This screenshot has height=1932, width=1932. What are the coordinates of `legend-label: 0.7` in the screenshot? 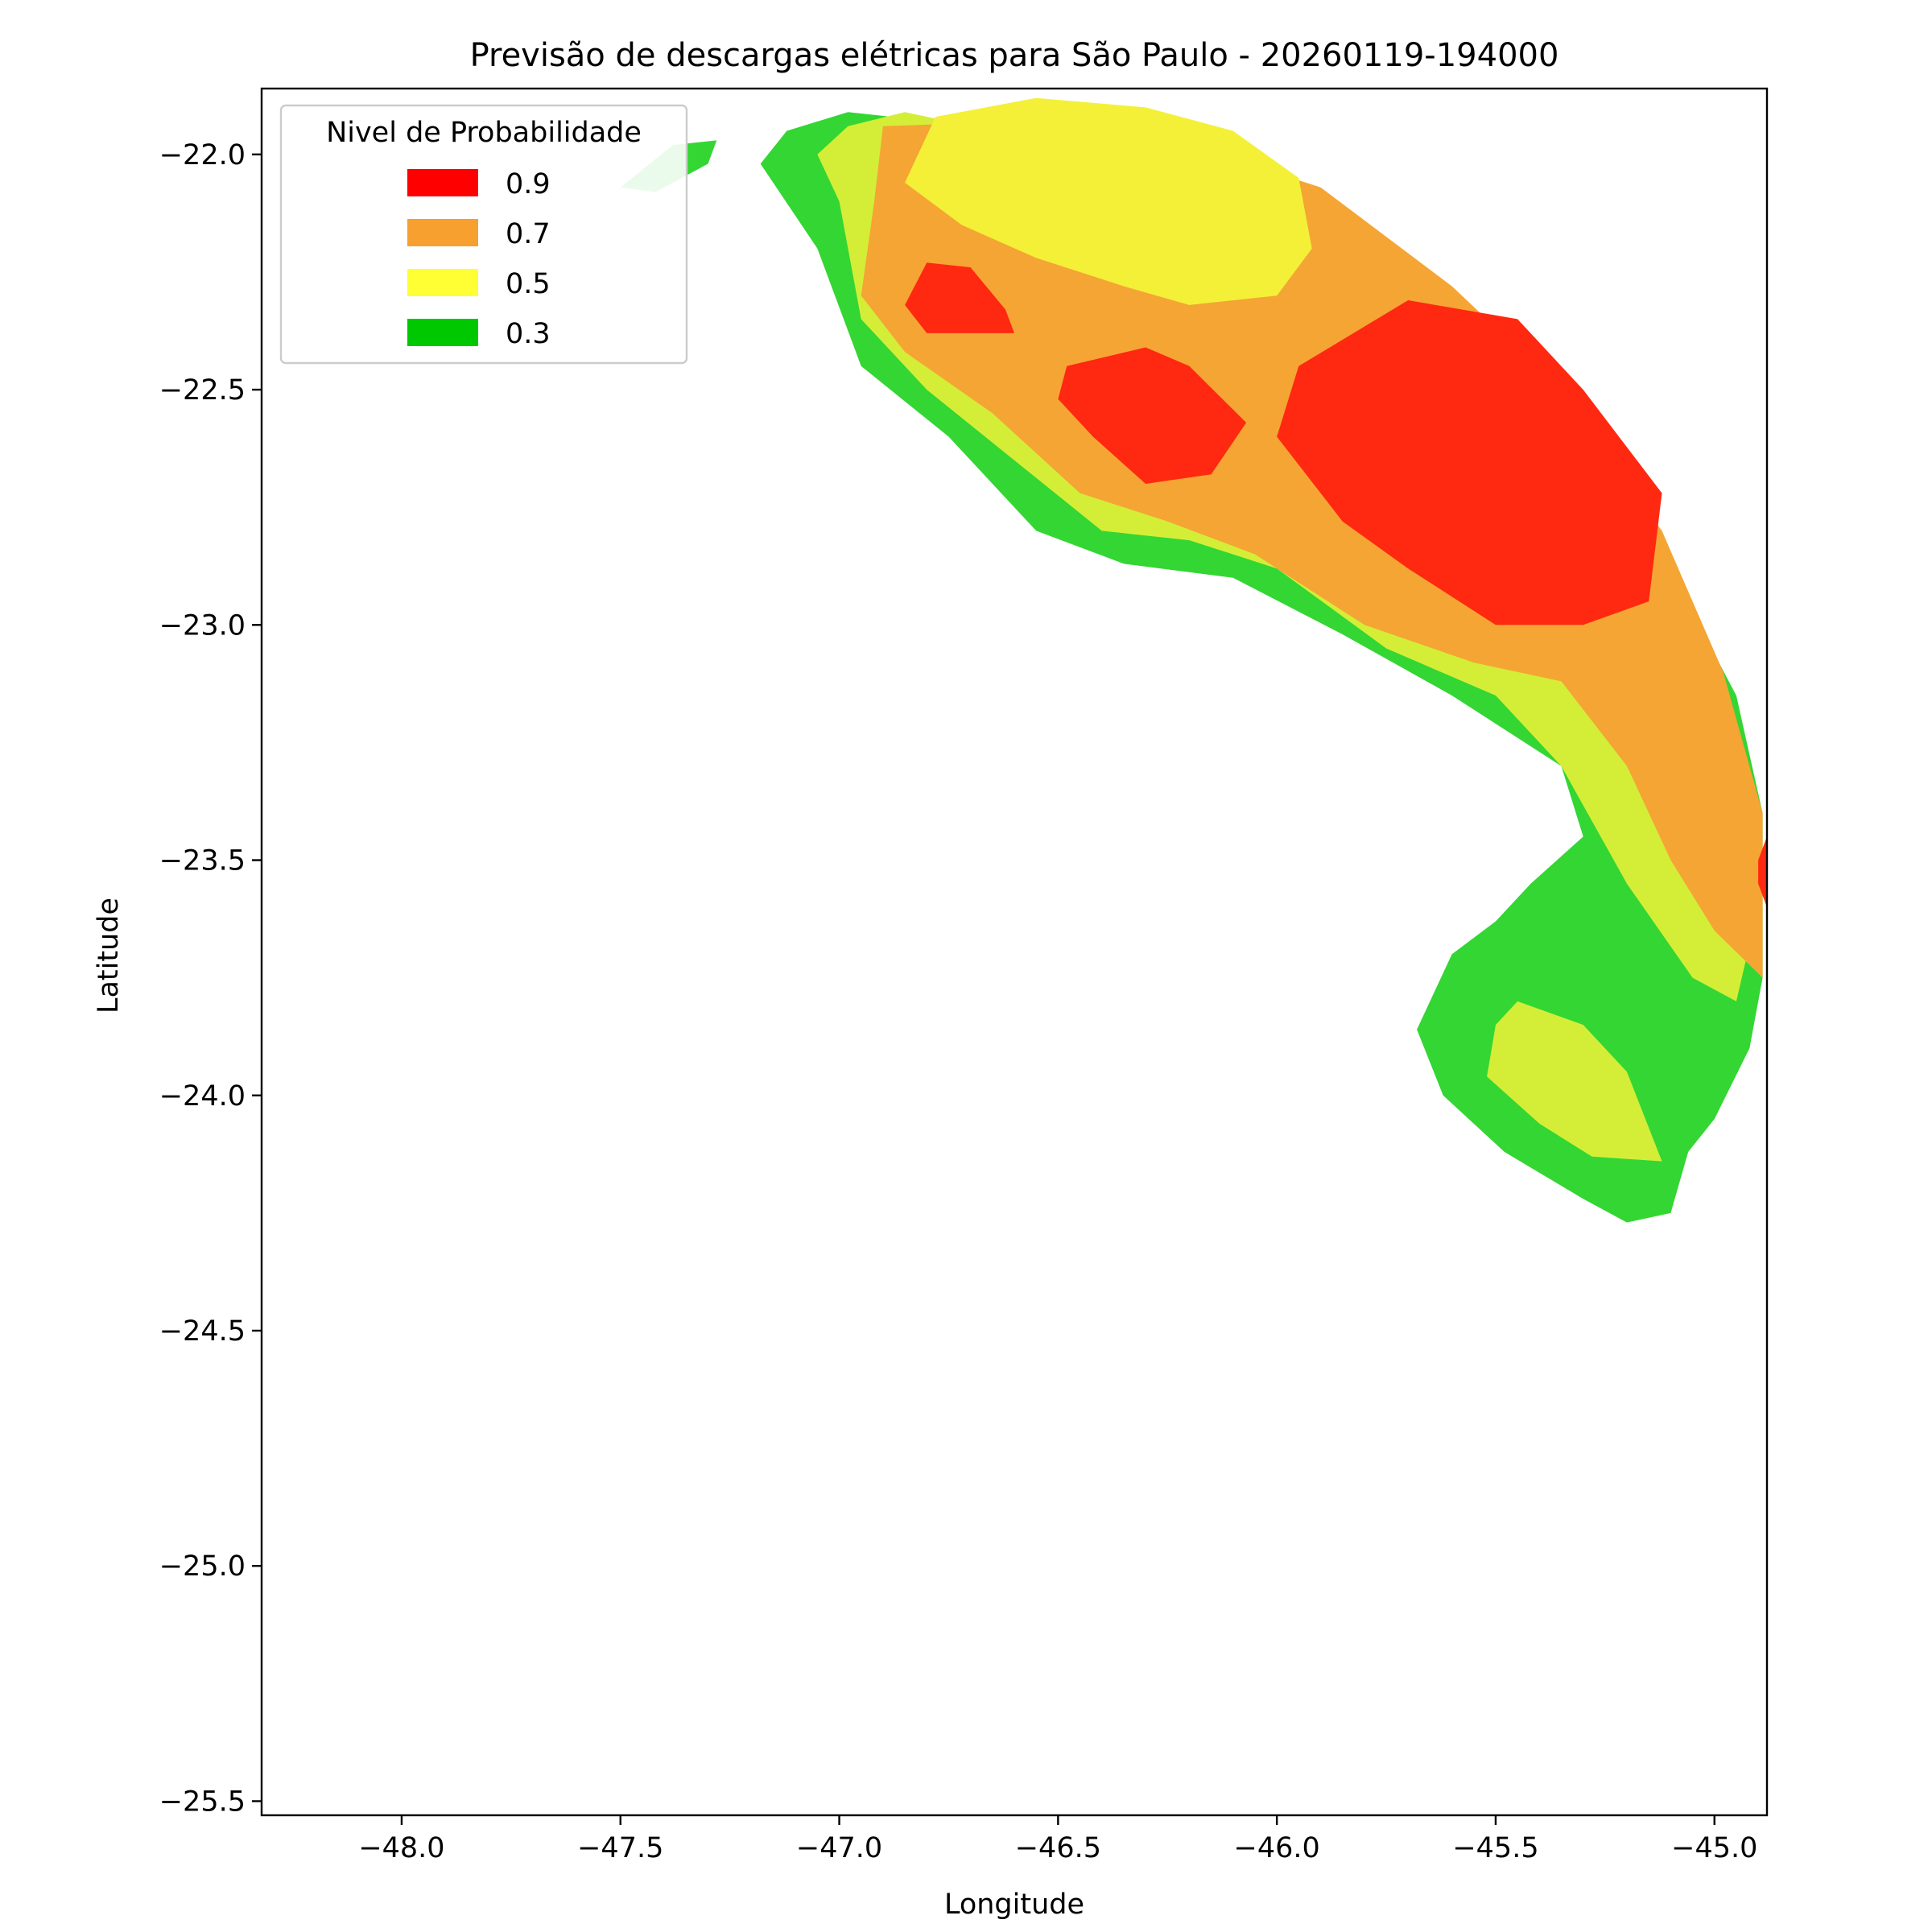 It's located at (528, 234).